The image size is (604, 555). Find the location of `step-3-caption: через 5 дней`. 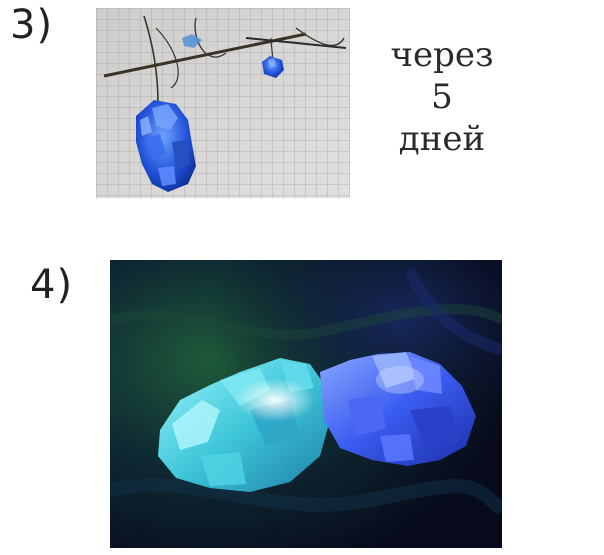

step-3-caption: через 5 дней is located at coordinates (442, 97).